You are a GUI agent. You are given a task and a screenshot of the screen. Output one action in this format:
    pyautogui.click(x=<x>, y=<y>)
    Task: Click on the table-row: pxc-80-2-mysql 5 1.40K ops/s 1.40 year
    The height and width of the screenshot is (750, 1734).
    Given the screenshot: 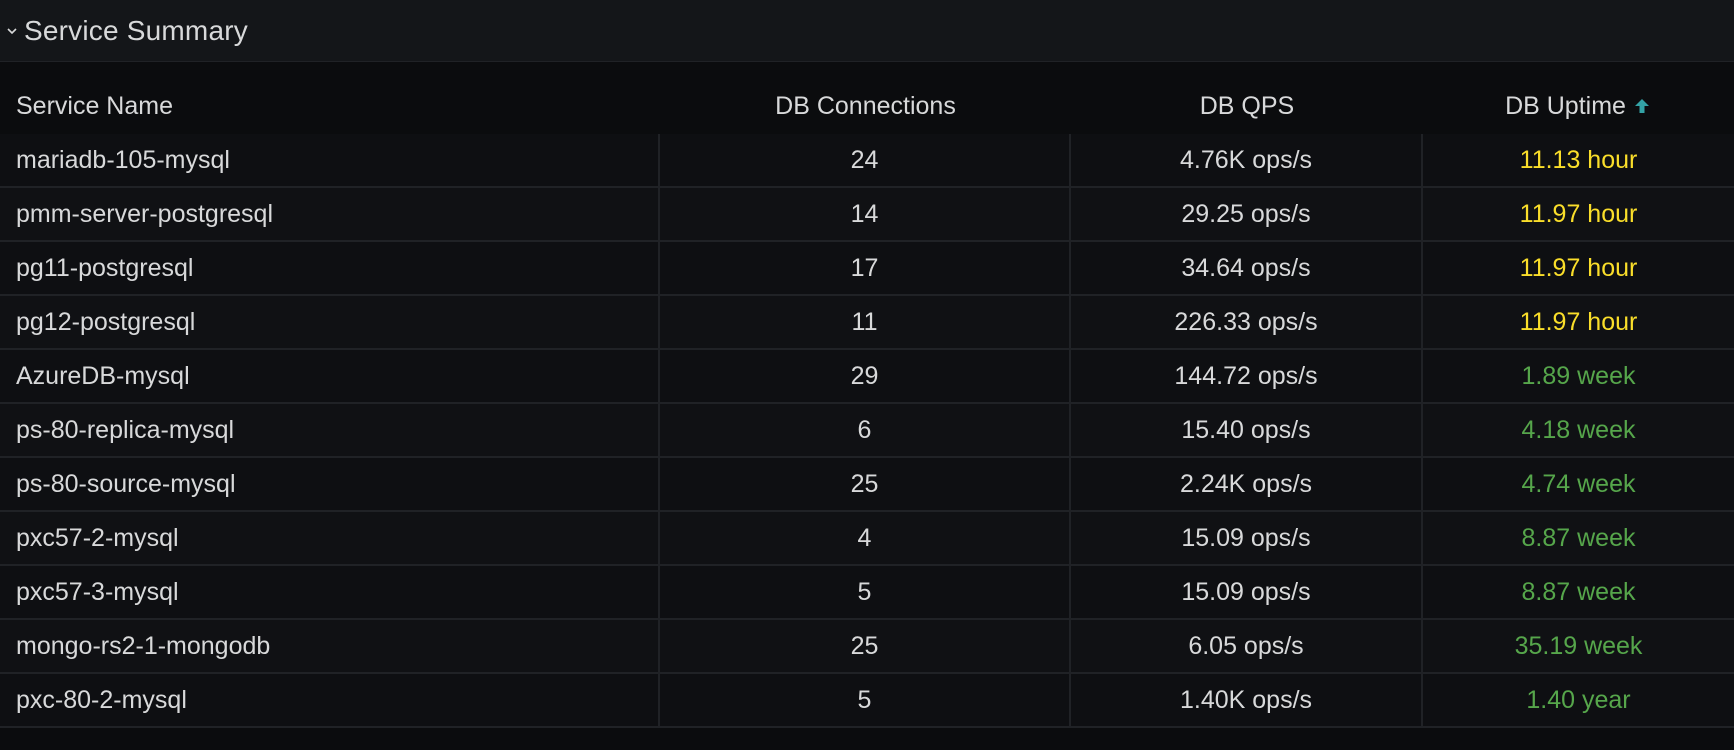 What is the action you would take?
    pyautogui.click(x=867, y=701)
    